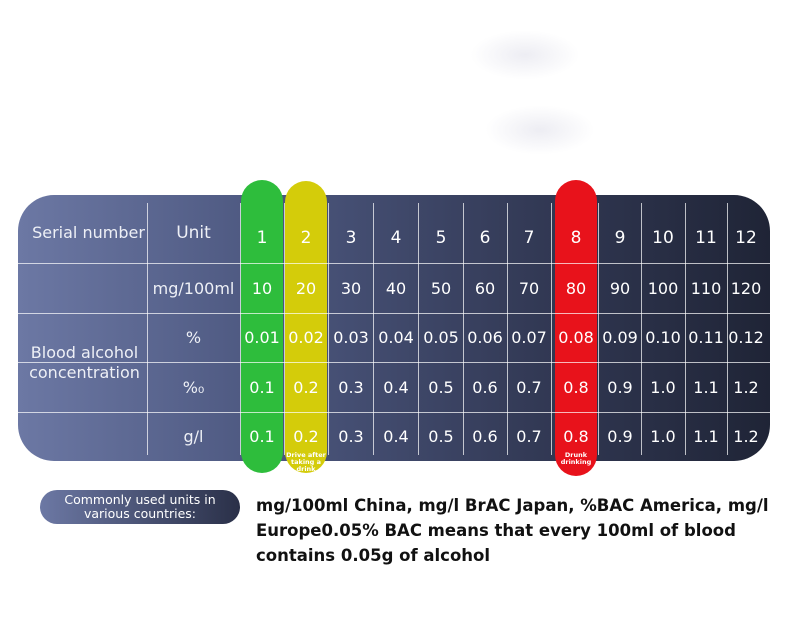 This screenshot has height=635, width=790. Describe the element at coordinates (441, 238) in the screenshot. I see `serial-number-5: 5` at that location.